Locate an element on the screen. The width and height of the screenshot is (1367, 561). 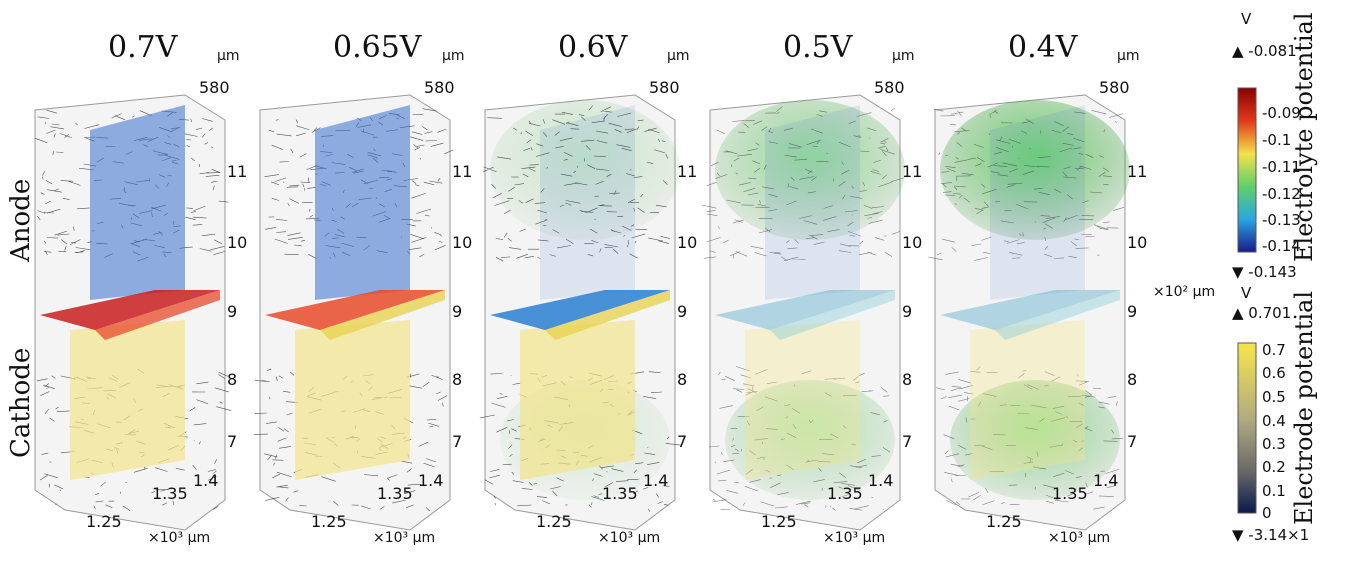
electrode-colorbar is located at coordinates (1247, 428).